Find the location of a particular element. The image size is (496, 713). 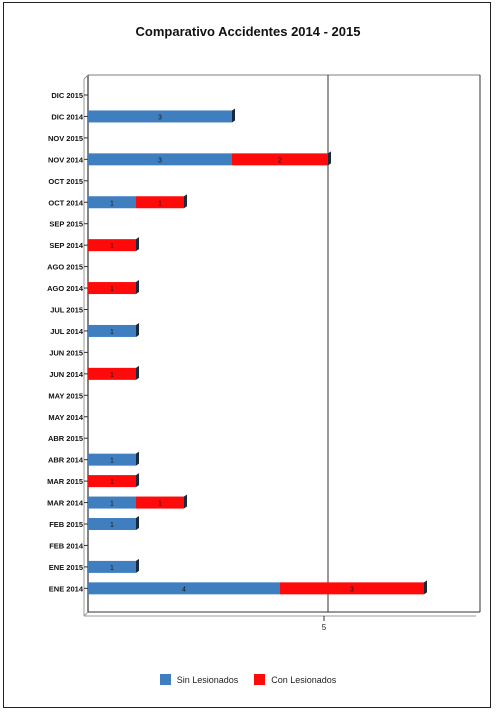

legend-item-con: Con Lesionados is located at coordinates (295, 679).